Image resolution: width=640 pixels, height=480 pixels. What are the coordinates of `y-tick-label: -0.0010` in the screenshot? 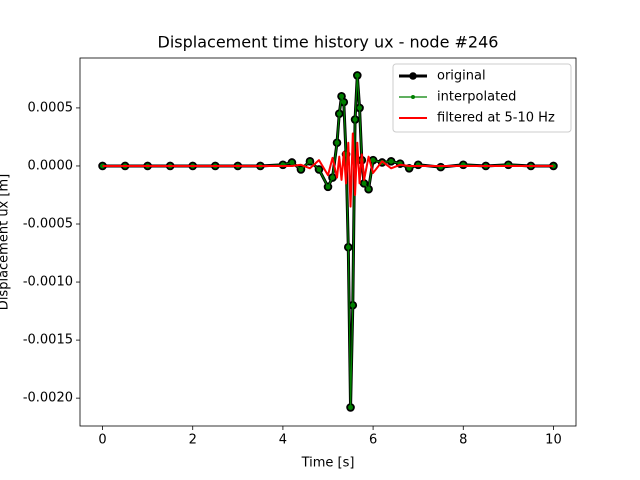 It's located at (48, 282).